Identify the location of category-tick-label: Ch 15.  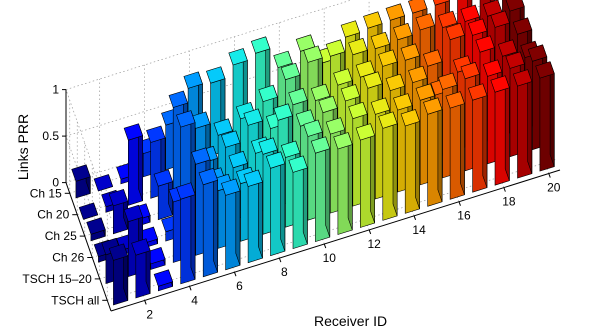
(46, 193).